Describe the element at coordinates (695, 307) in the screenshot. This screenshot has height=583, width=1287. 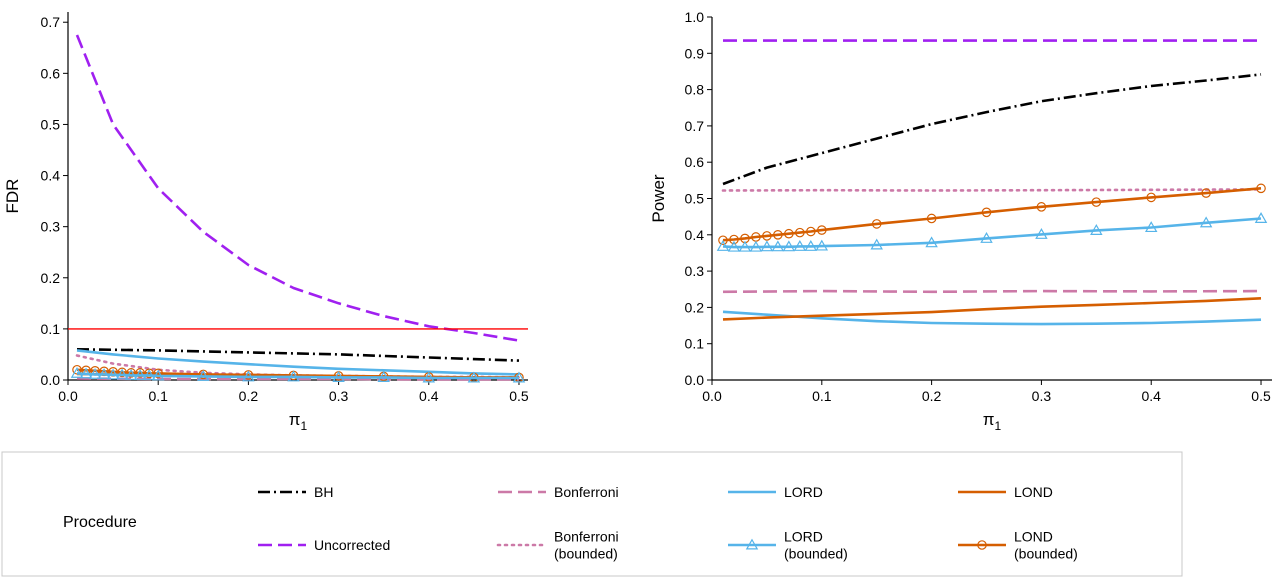
I see `power-y-tick-label: 0.2` at that location.